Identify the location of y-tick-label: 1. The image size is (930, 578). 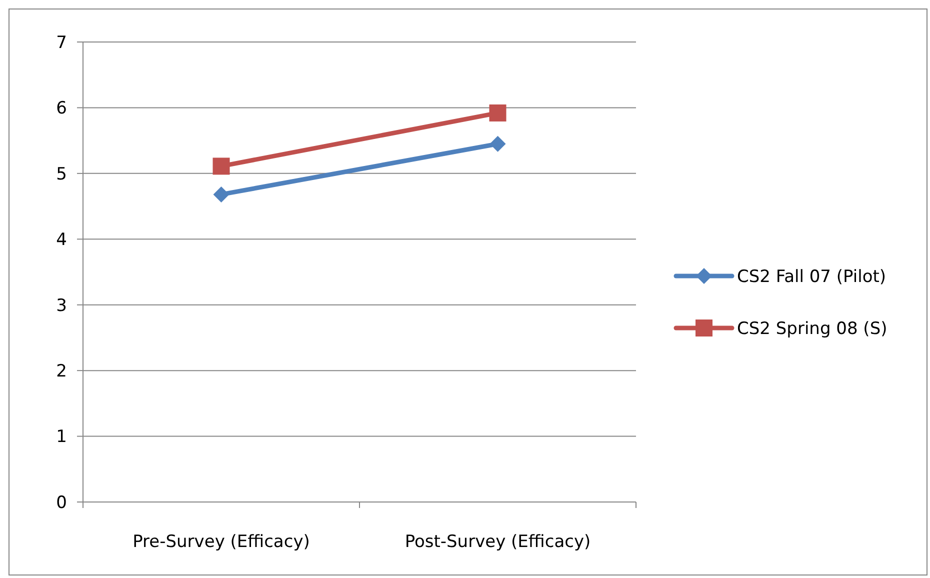
(61, 437).